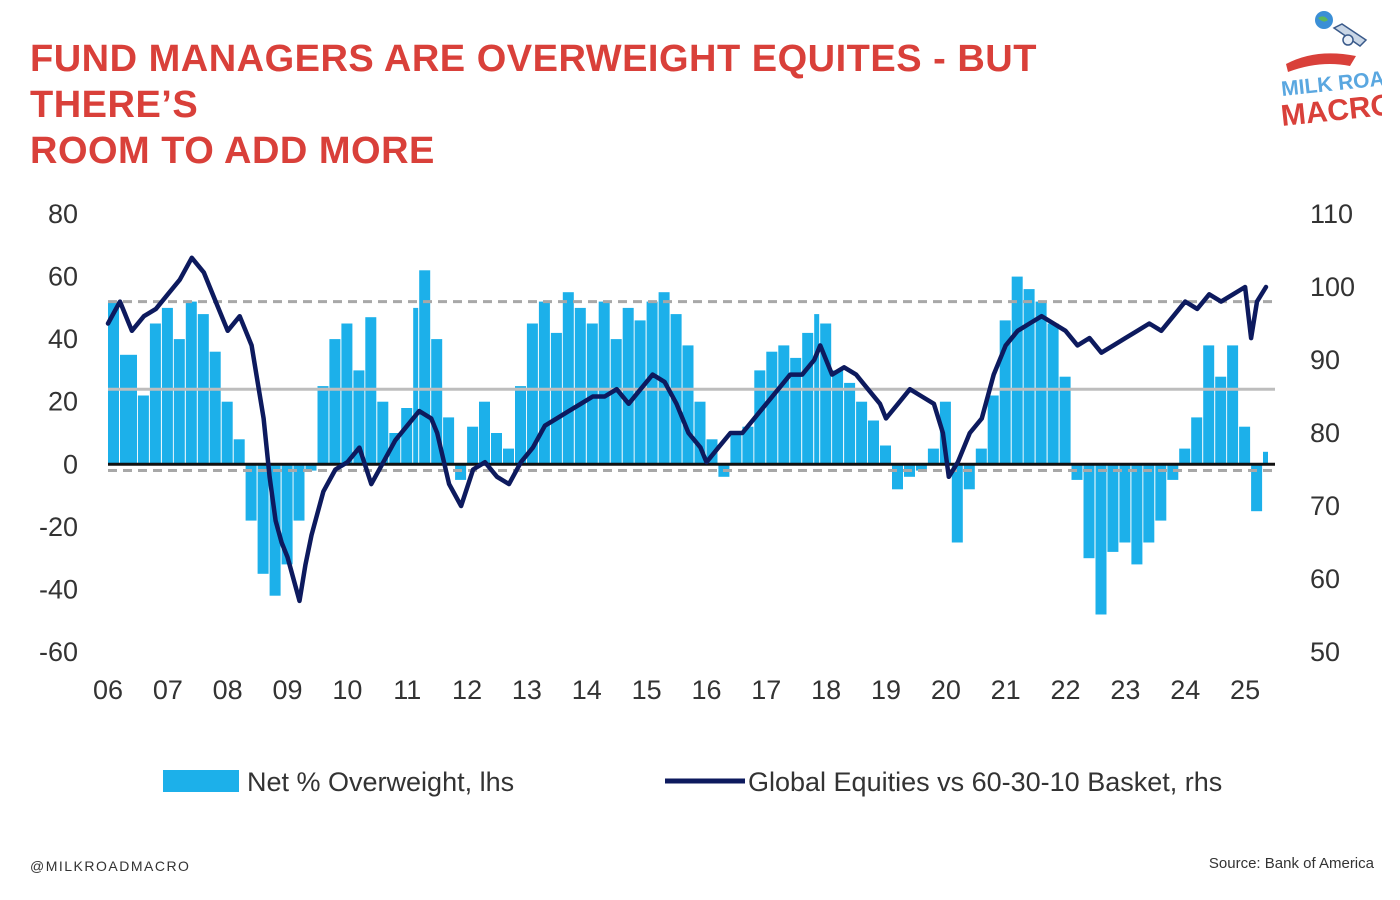  What do you see at coordinates (70, 464) in the screenshot?
I see `left-tick-label: 0` at bounding box center [70, 464].